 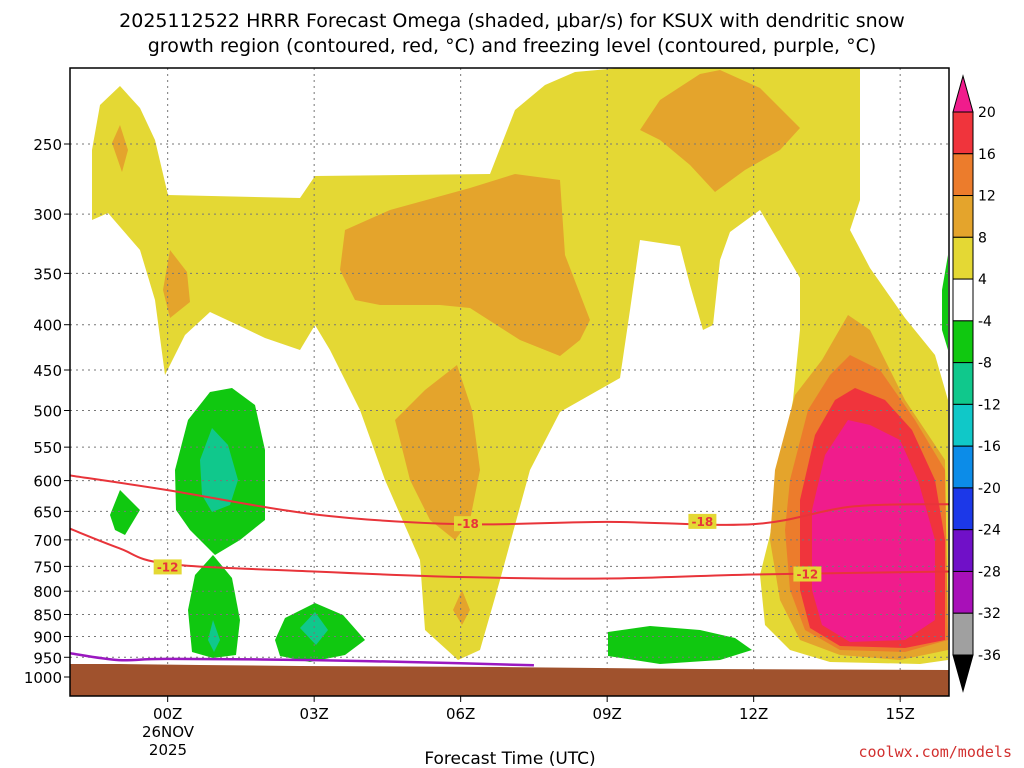 I want to click on colorbar-label: 8, so click(x=982, y=238).